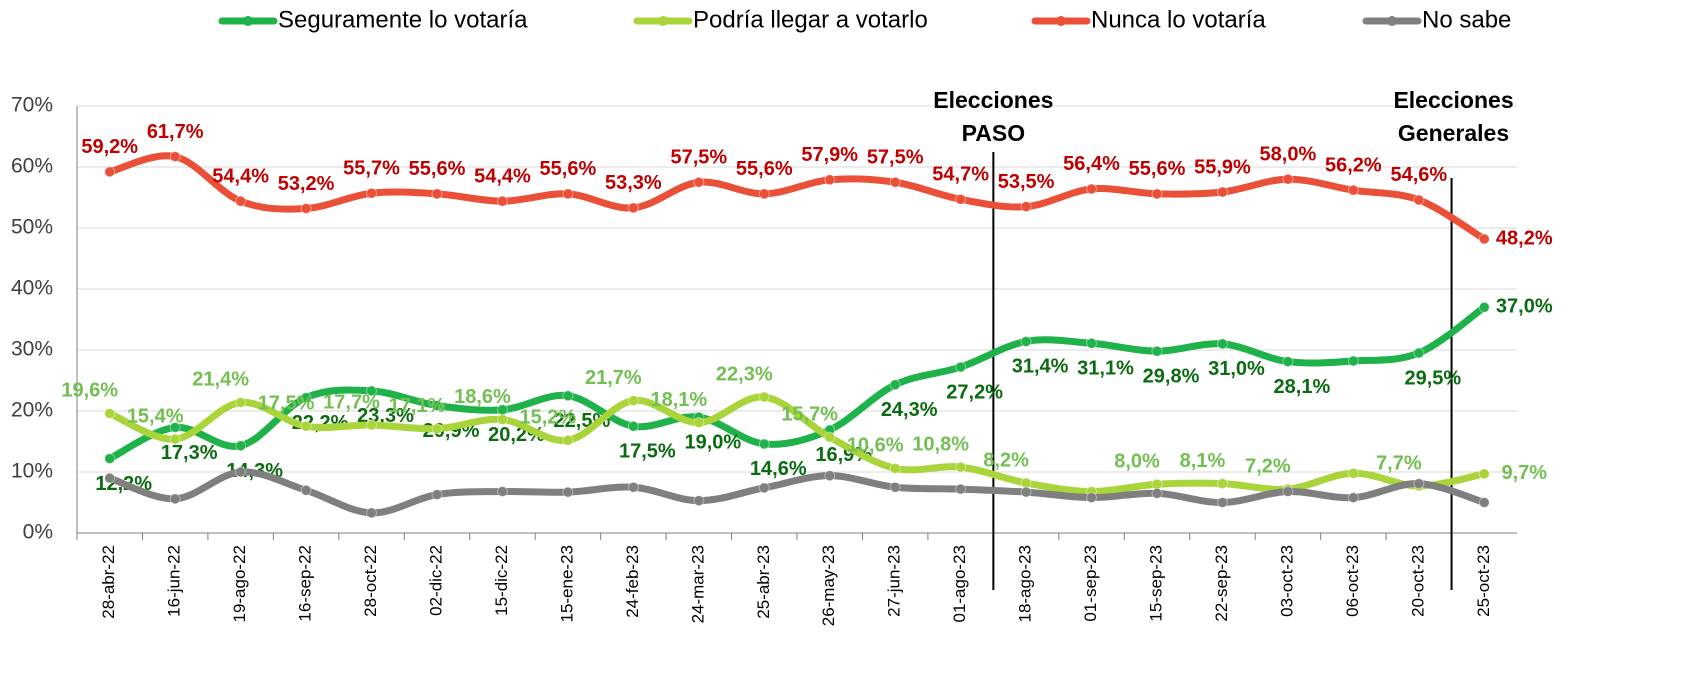 This screenshot has height=676, width=1694. Describe the element at coordinates (32, 471) in the screenshot. I see `y-tick-label: 10%` at that location.